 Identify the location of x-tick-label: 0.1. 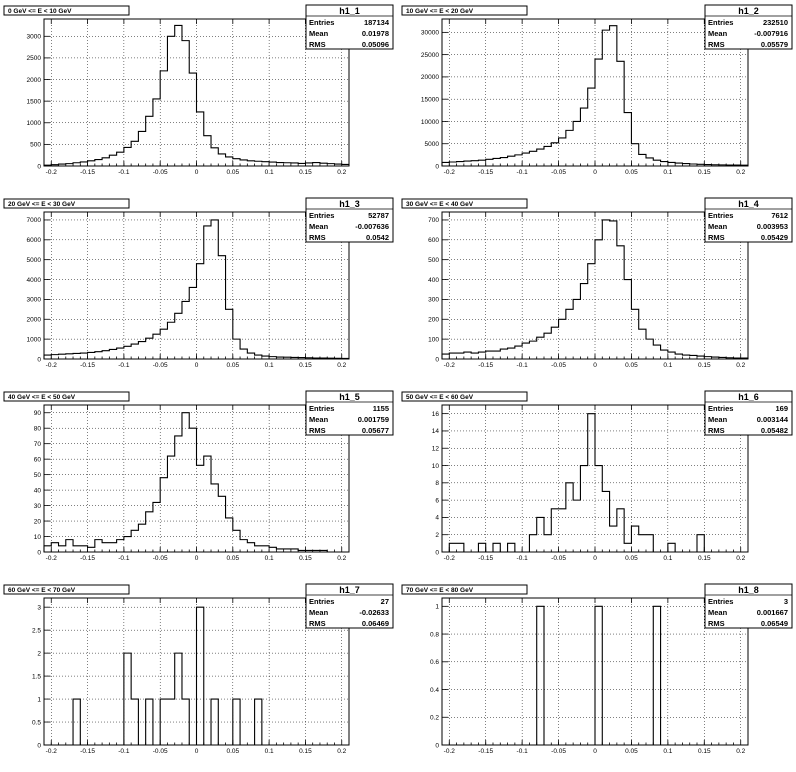
(667, 558).